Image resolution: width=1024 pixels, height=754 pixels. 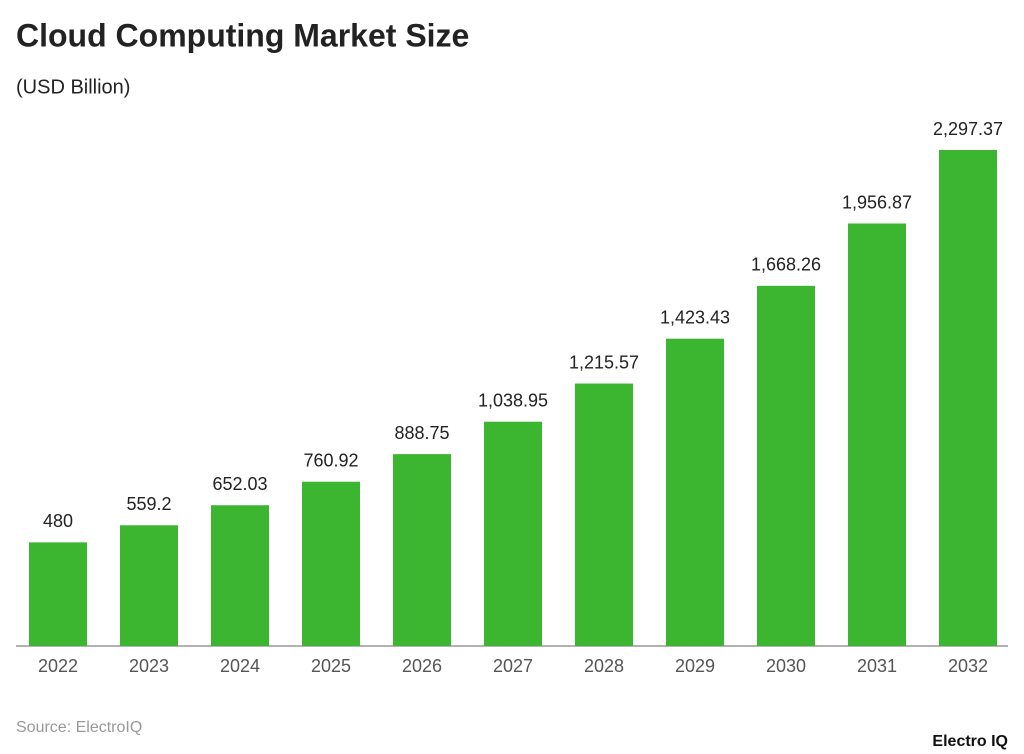 I want to click on value-label: 1,423.43, so click(x=695, y=317).